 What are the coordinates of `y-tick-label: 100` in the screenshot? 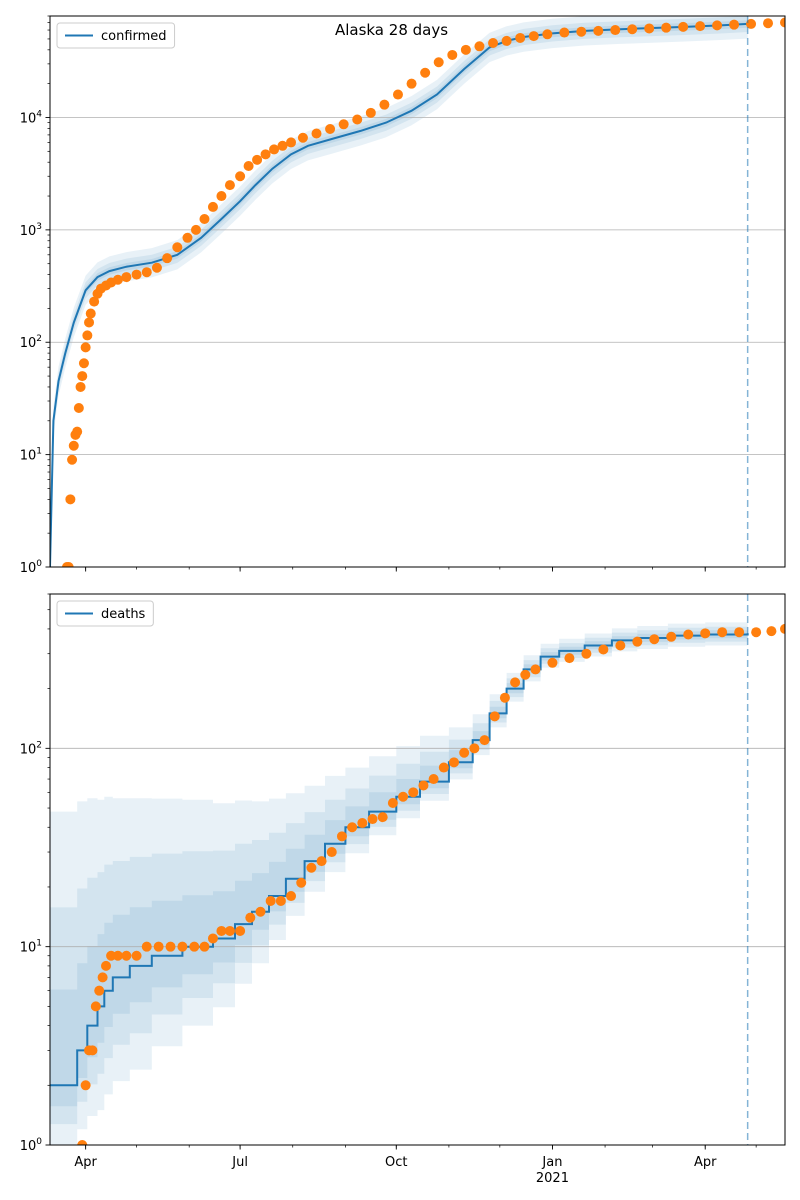 It's located at (31, 567).